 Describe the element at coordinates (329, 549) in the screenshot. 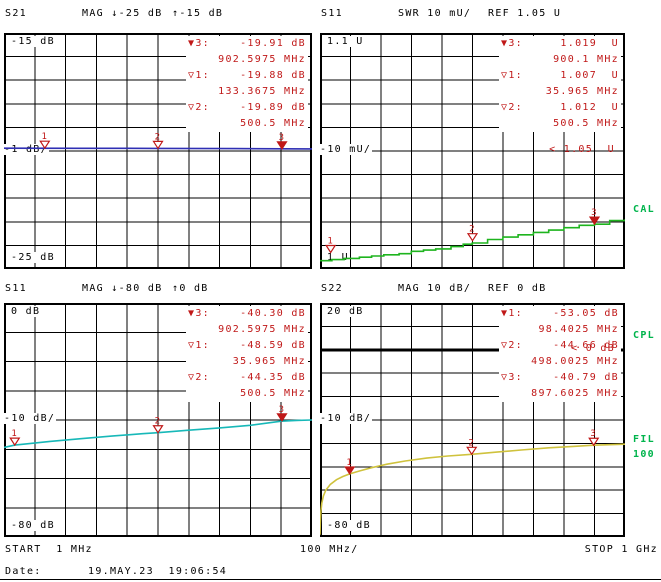

I see `sweep-per-div-label: 100 MHz/` at that location.